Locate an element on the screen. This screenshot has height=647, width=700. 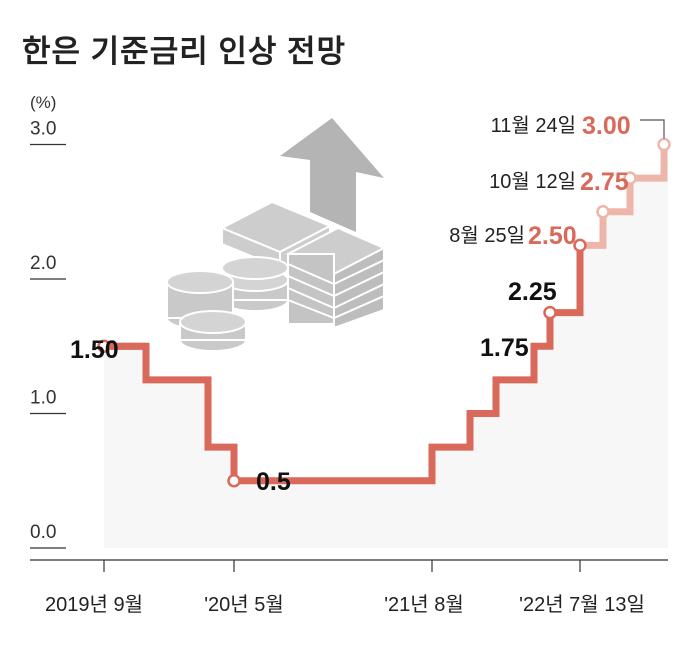
x-tick-label: '21년 8월 is located at coordinates (424, 604).